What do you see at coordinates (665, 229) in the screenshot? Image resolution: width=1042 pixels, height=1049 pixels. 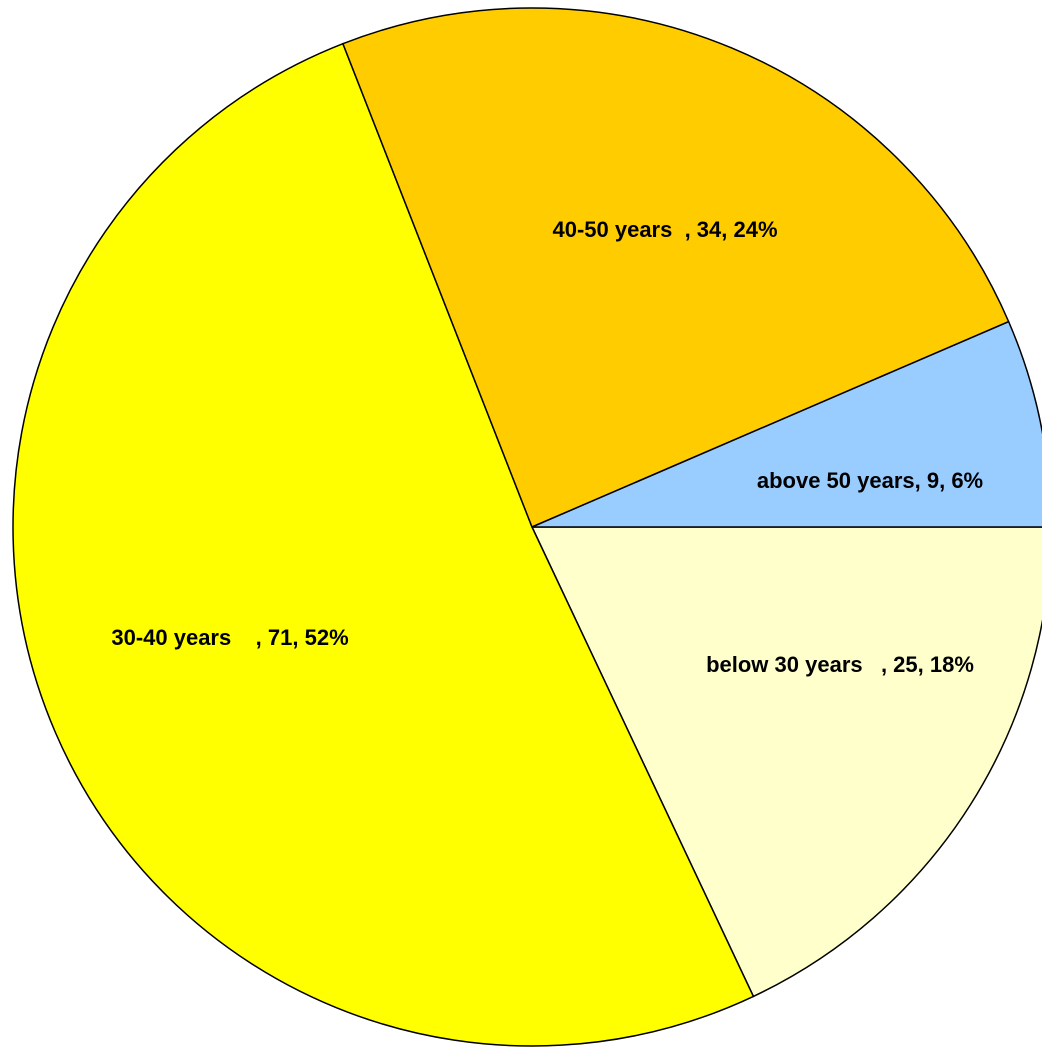 I see `data-label: 40-50 years , 34, 24%` at bounding box center [665, 229].